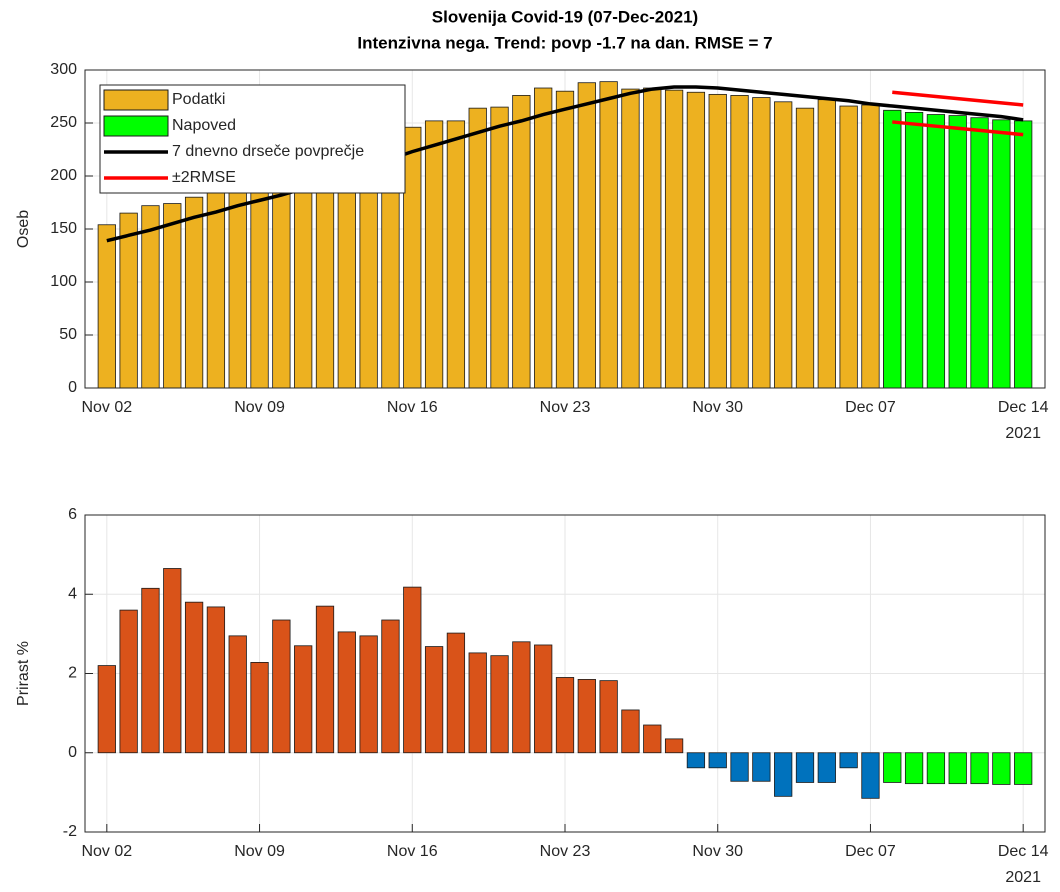  What do you see at coordinates (72, 673) in the screenshot?
I see `y-tick-label: 2` at bounding box center [72, 673].